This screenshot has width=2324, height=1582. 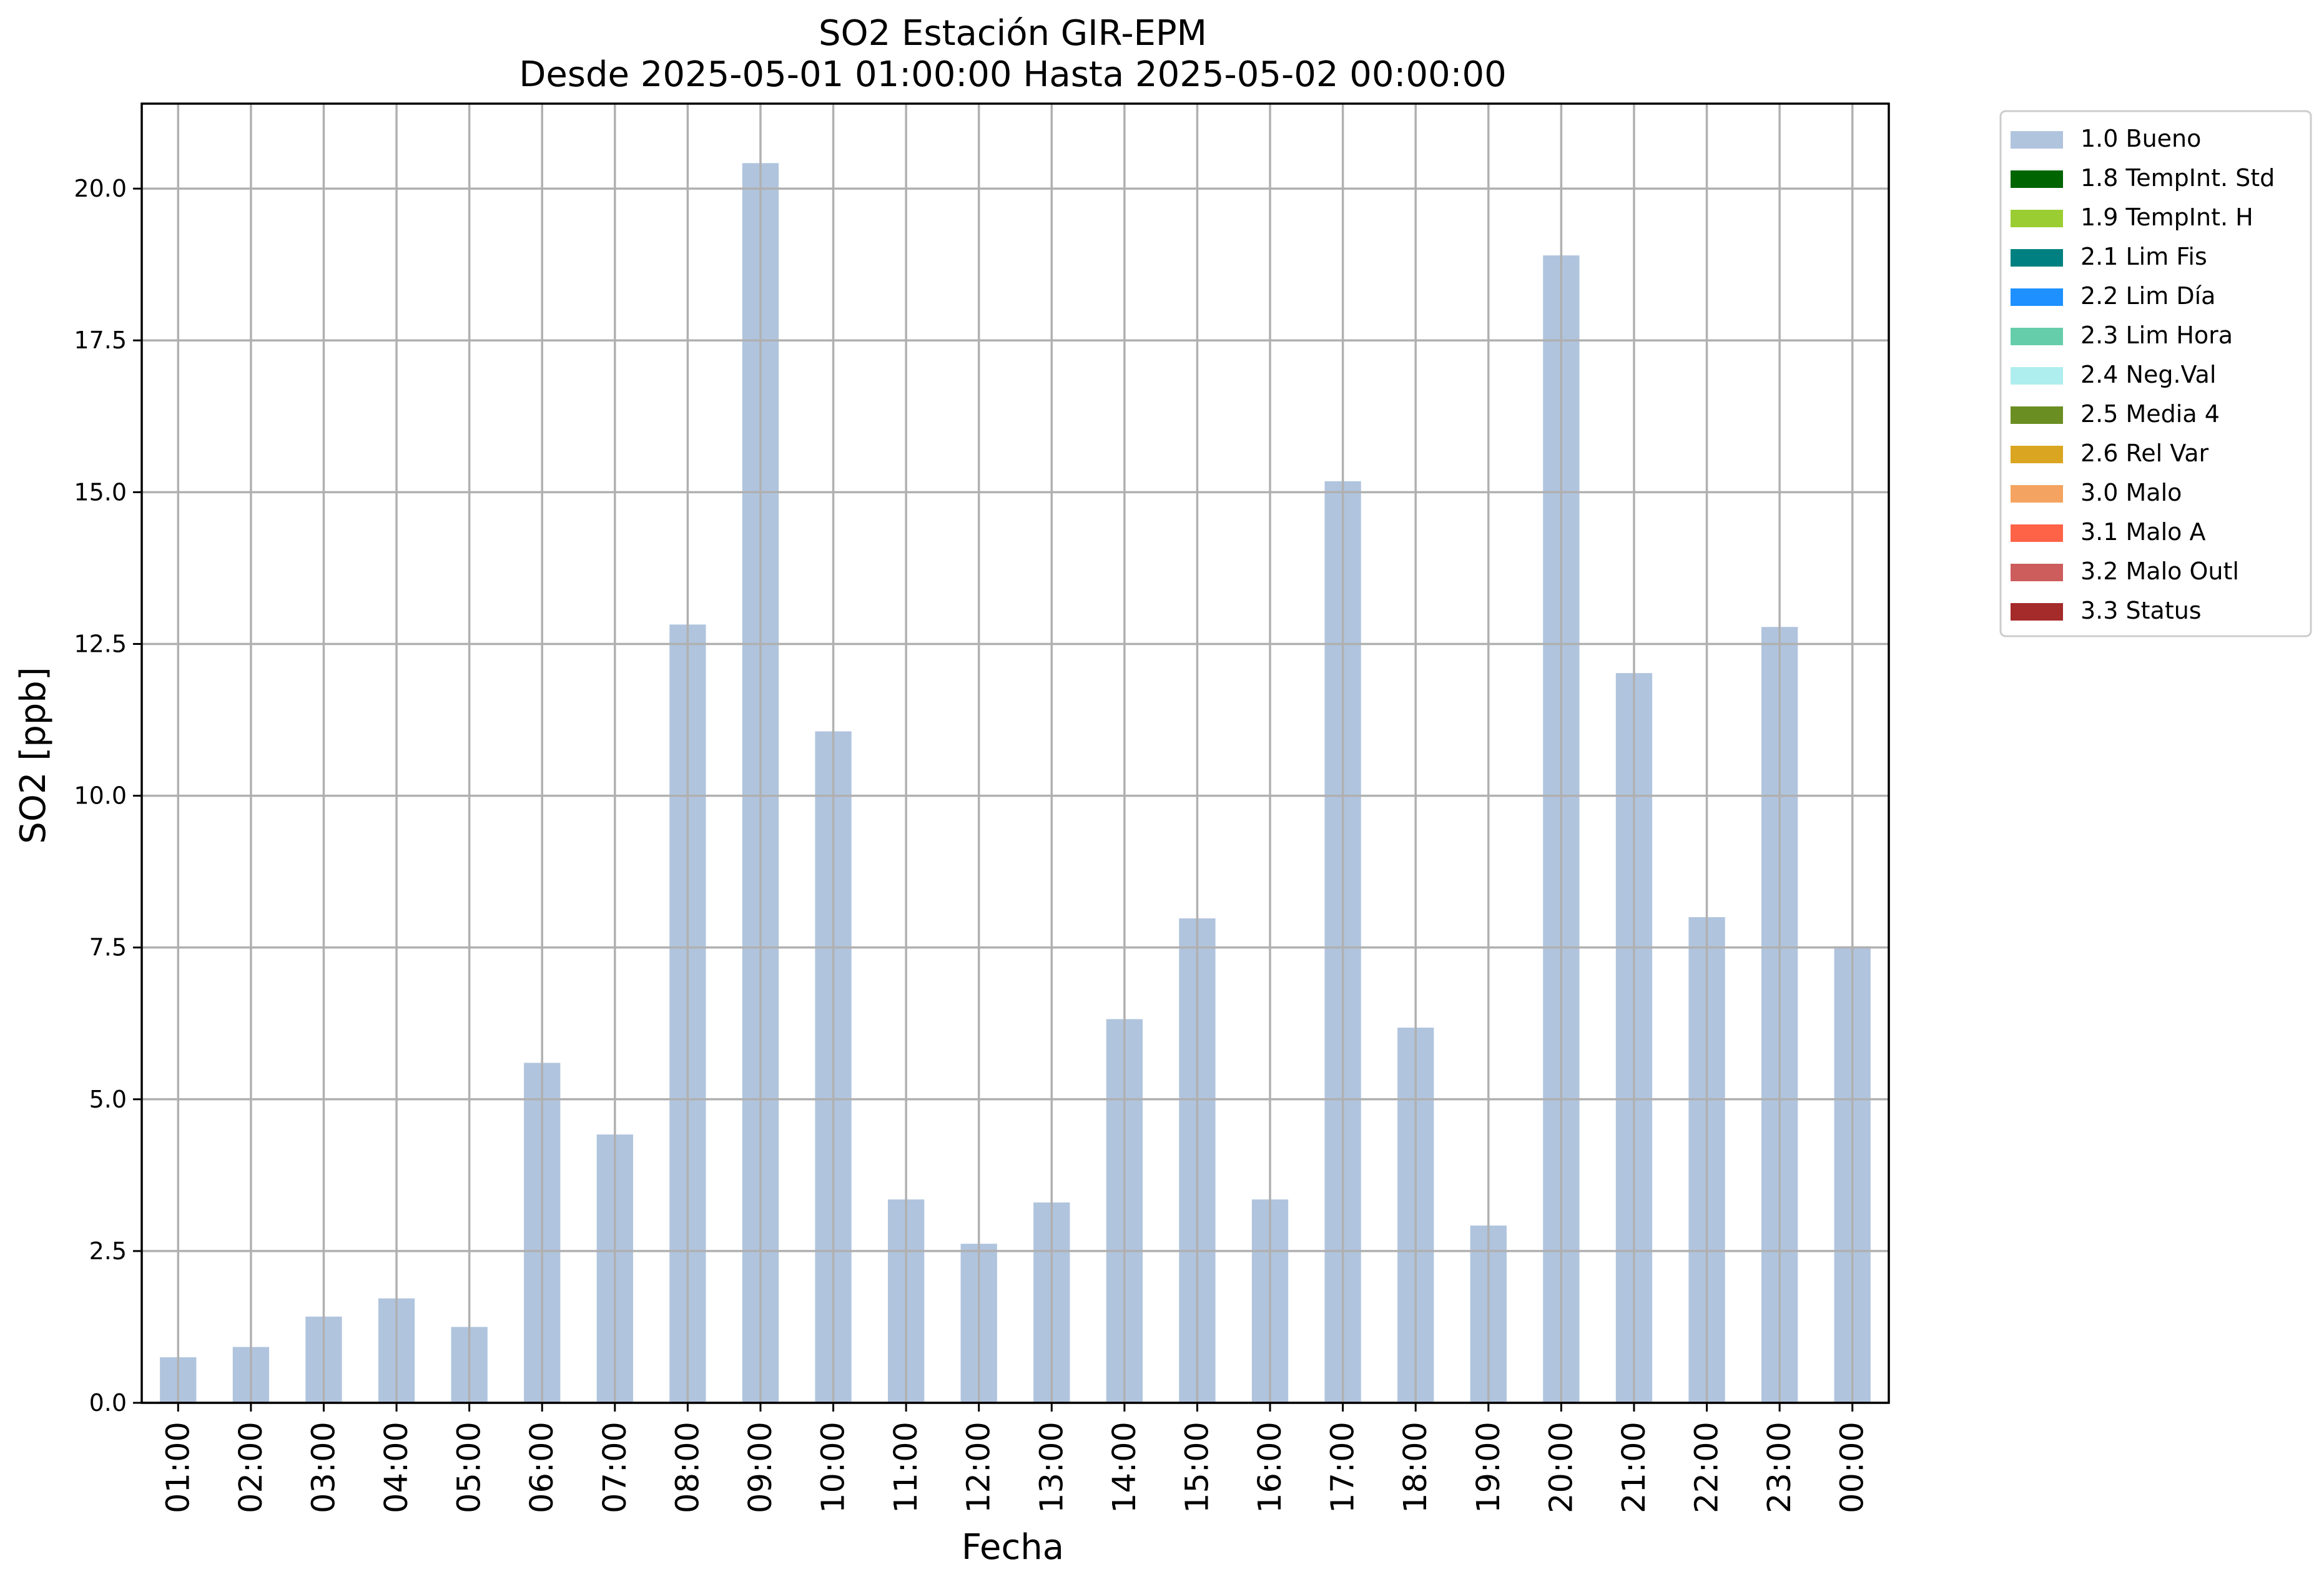 What do you see at coordinates (615, 1467) in the screenshot?
I see `x-tick-label: 07:00` at bounding box center [615, 1467].